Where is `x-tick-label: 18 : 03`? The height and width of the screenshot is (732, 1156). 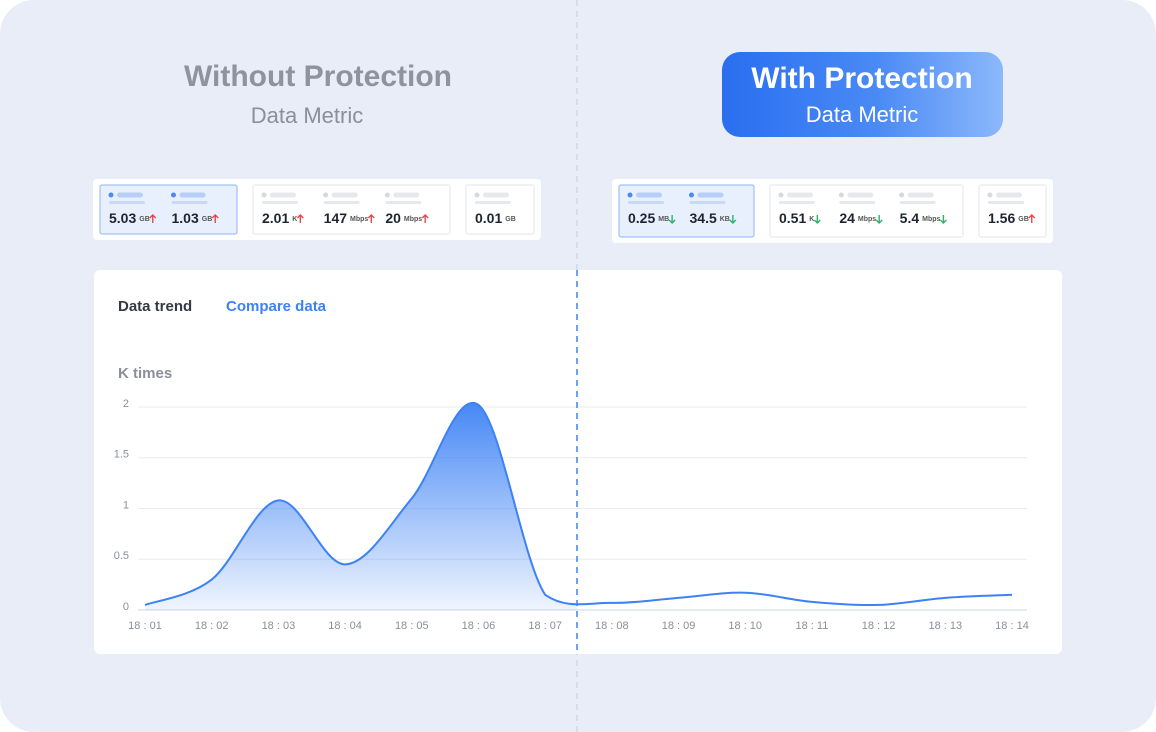
x-tick-label: 18 : 03 is located at coordinates (279, 626).